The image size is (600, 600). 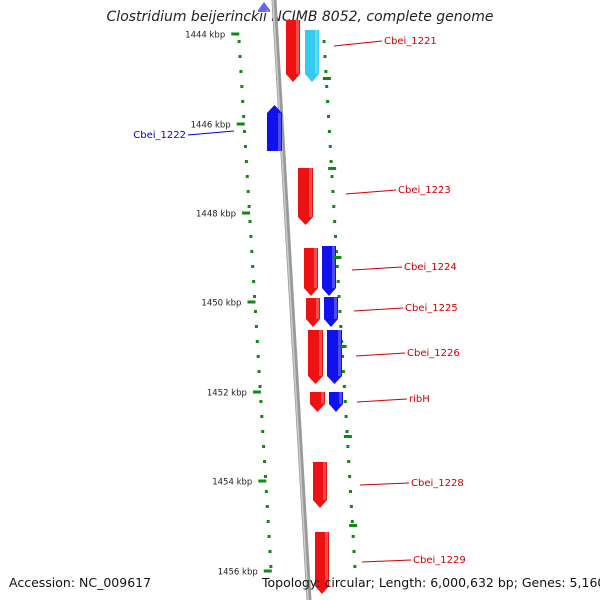 I want to click on gene-features, so click(x=300, y=298).